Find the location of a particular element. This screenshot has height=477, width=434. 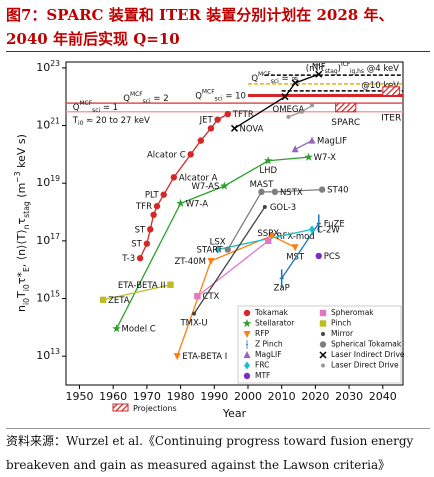

legend-label: Stellarator is located at coordinates (275, 323).